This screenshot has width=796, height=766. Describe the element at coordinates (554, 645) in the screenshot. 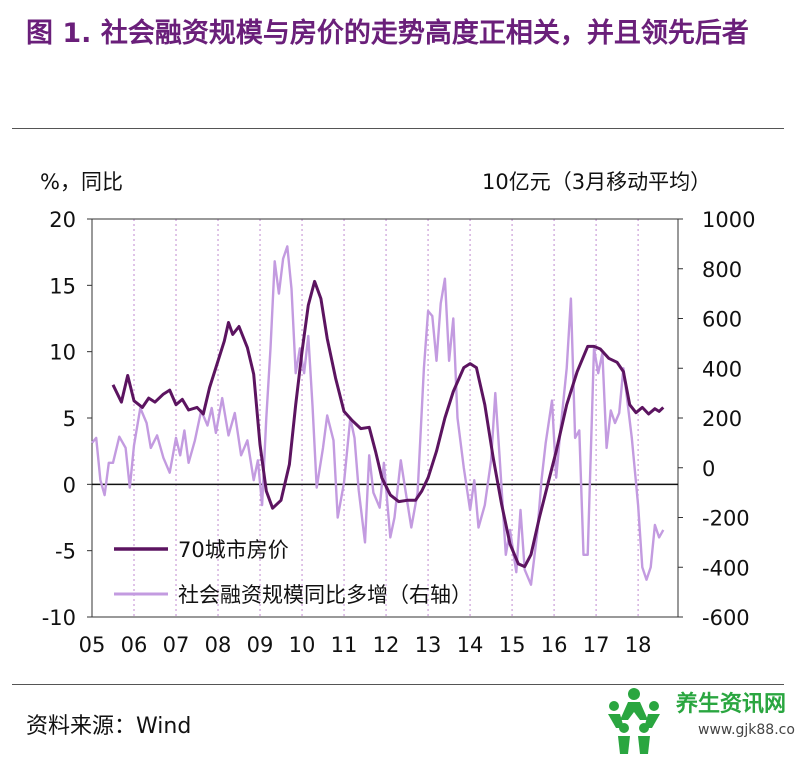

I see `x-tick-label: 16` at that location.